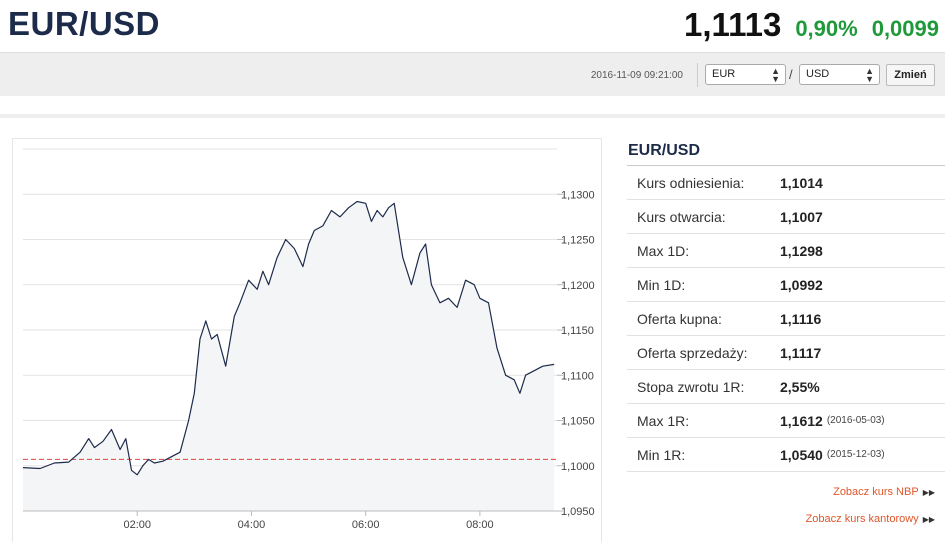  What do you see at coordinates (826, 28) in the screenshot?
I see `change-percent: 0,90%` at bounding box center [826, 28].